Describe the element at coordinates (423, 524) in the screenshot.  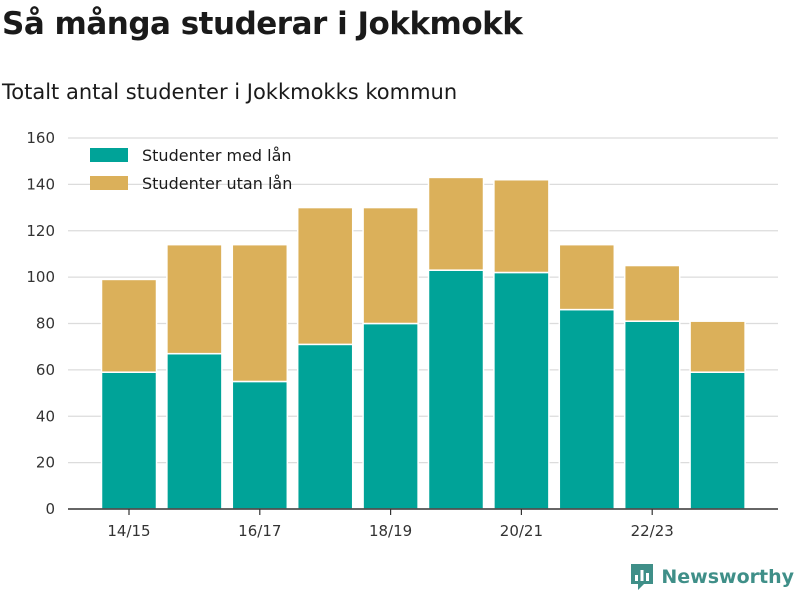
I see `x-axis: 14/15 16/17 18/19 20/21 22/23` at that location.